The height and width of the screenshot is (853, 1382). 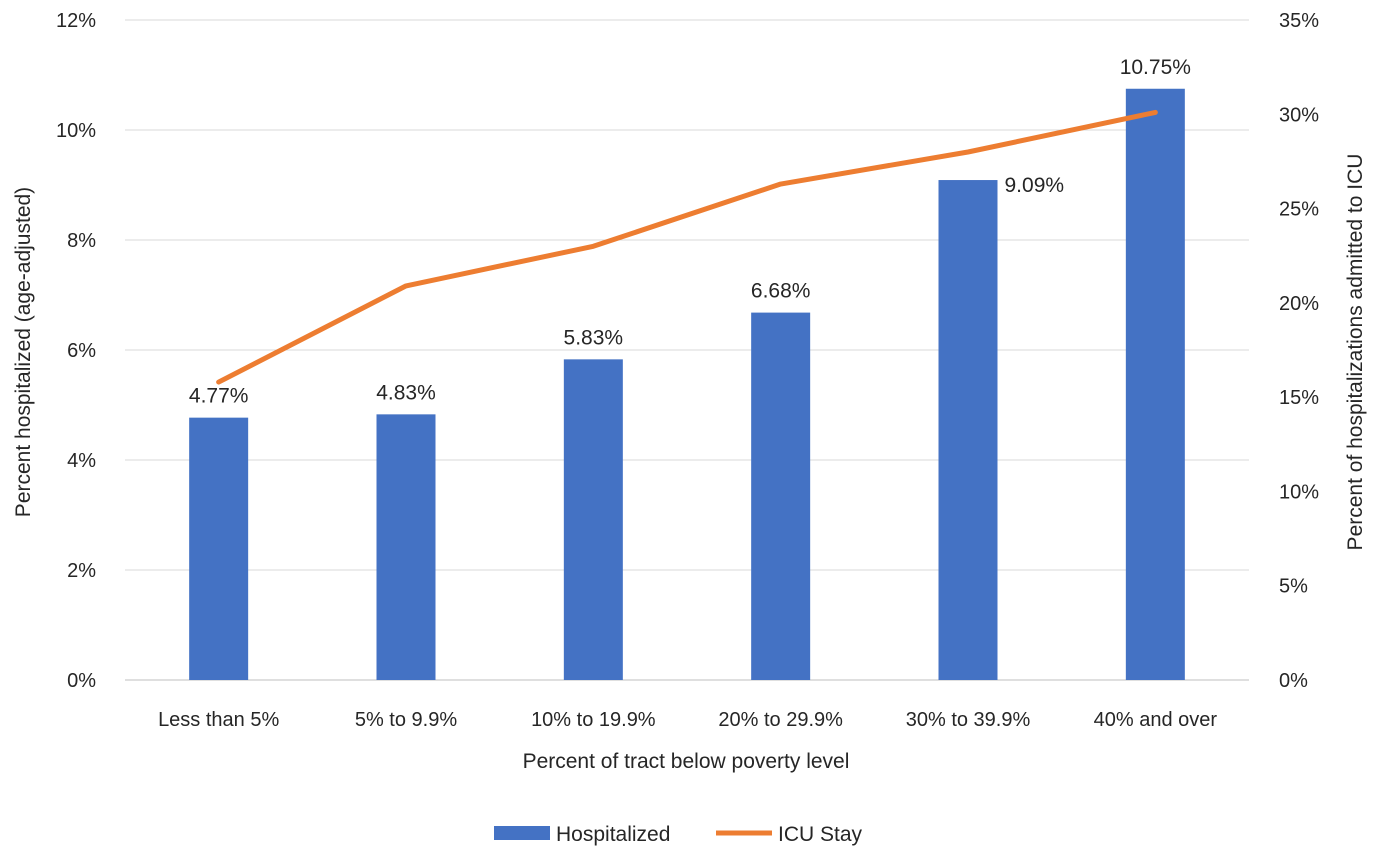 What do you see at coordinates (1299, 304) in the screenshot?
I see `y2-tick-label: 20%` at bounding box center [1299, 304].